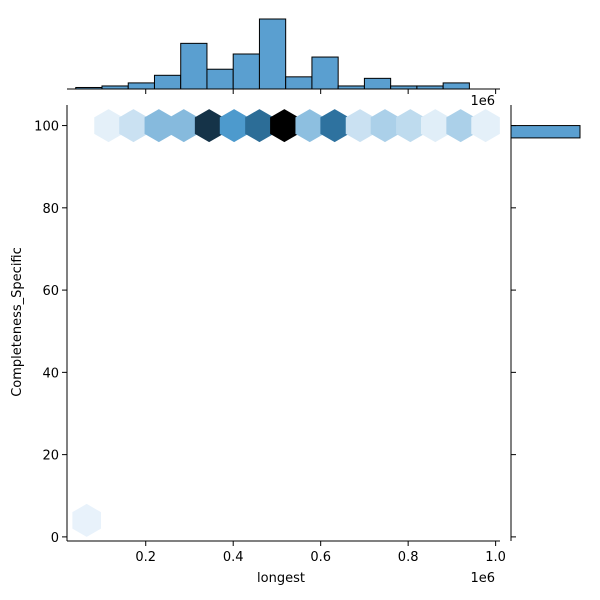 The width and height of the screenshot is (600, 600). I want to click on y-tick-label-1: 20, so click(50, 456).